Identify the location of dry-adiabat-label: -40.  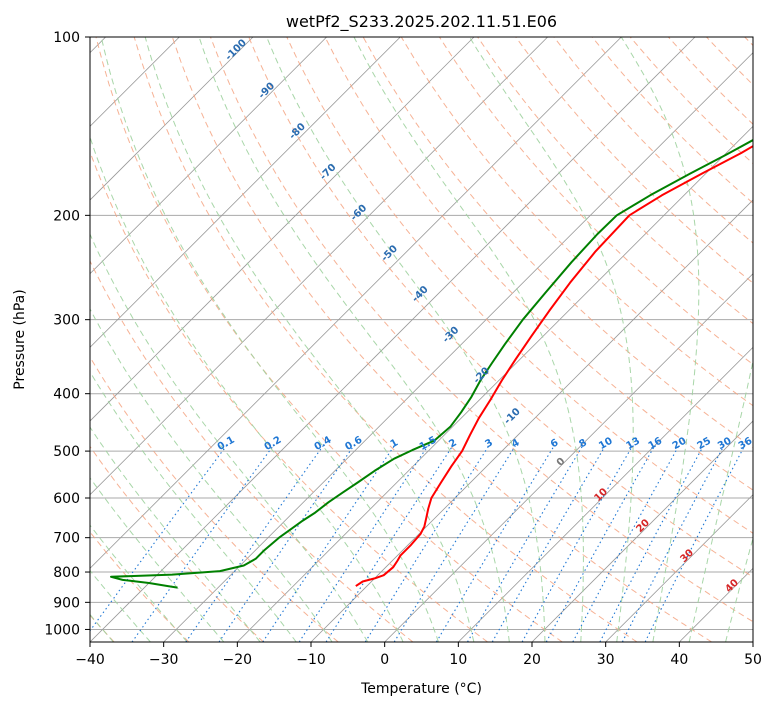
(420, 294).